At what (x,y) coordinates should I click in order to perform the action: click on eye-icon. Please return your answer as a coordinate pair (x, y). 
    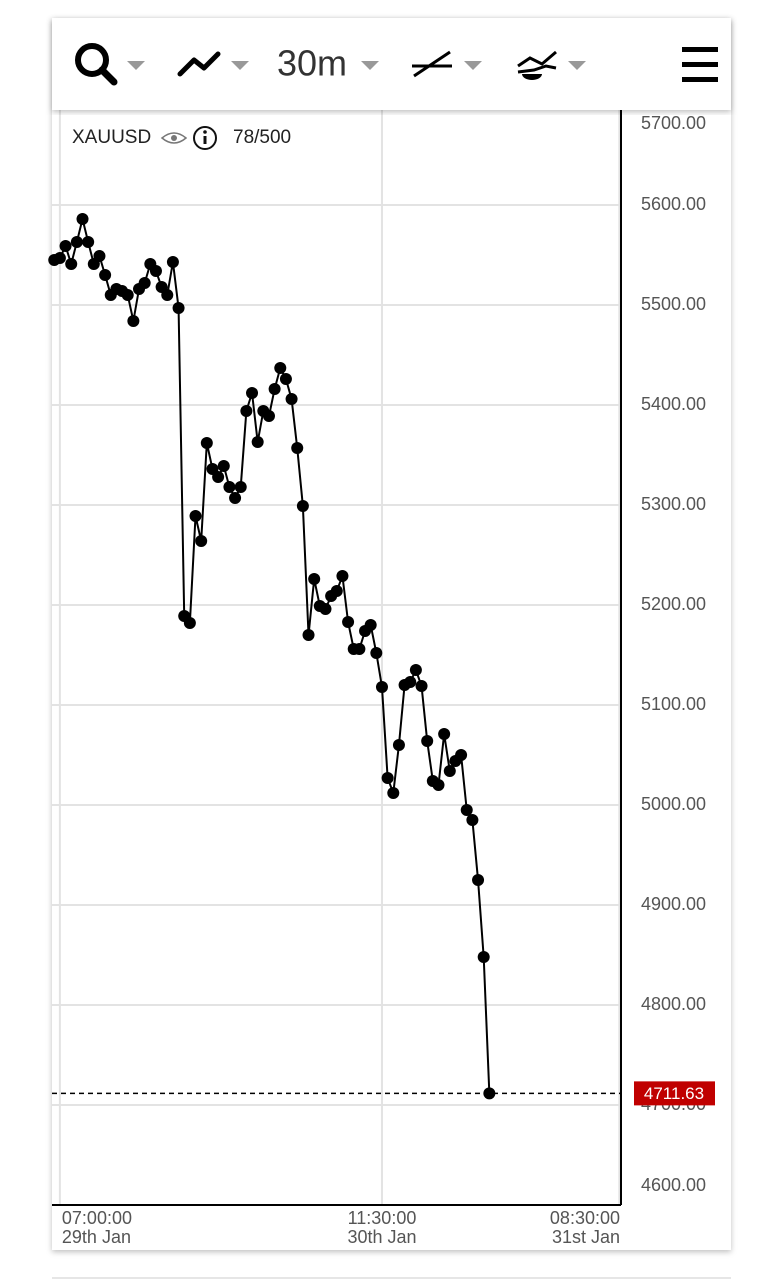
    Looking at the image, I should click on (174, 138).